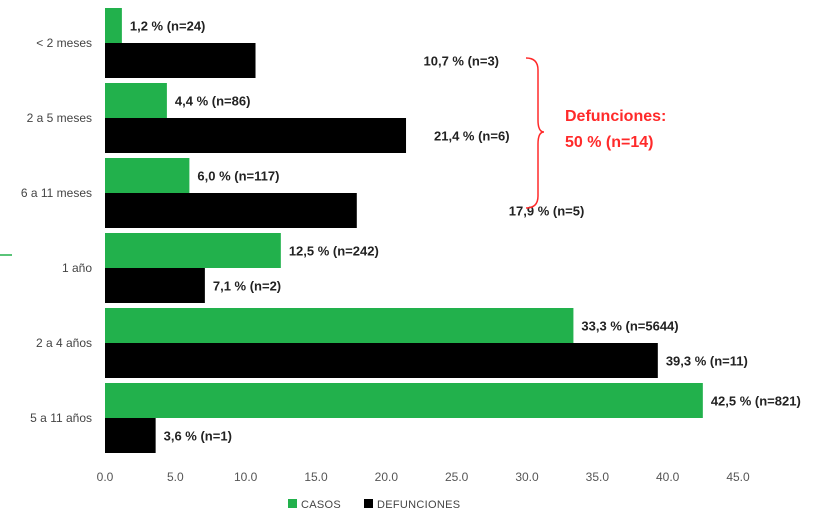  What do you see at coordinates (595, 133) in the screenshot?
I see `deaths-annotation: Defunciones: 50 % (n=14)` at bounding box center [595, 133].